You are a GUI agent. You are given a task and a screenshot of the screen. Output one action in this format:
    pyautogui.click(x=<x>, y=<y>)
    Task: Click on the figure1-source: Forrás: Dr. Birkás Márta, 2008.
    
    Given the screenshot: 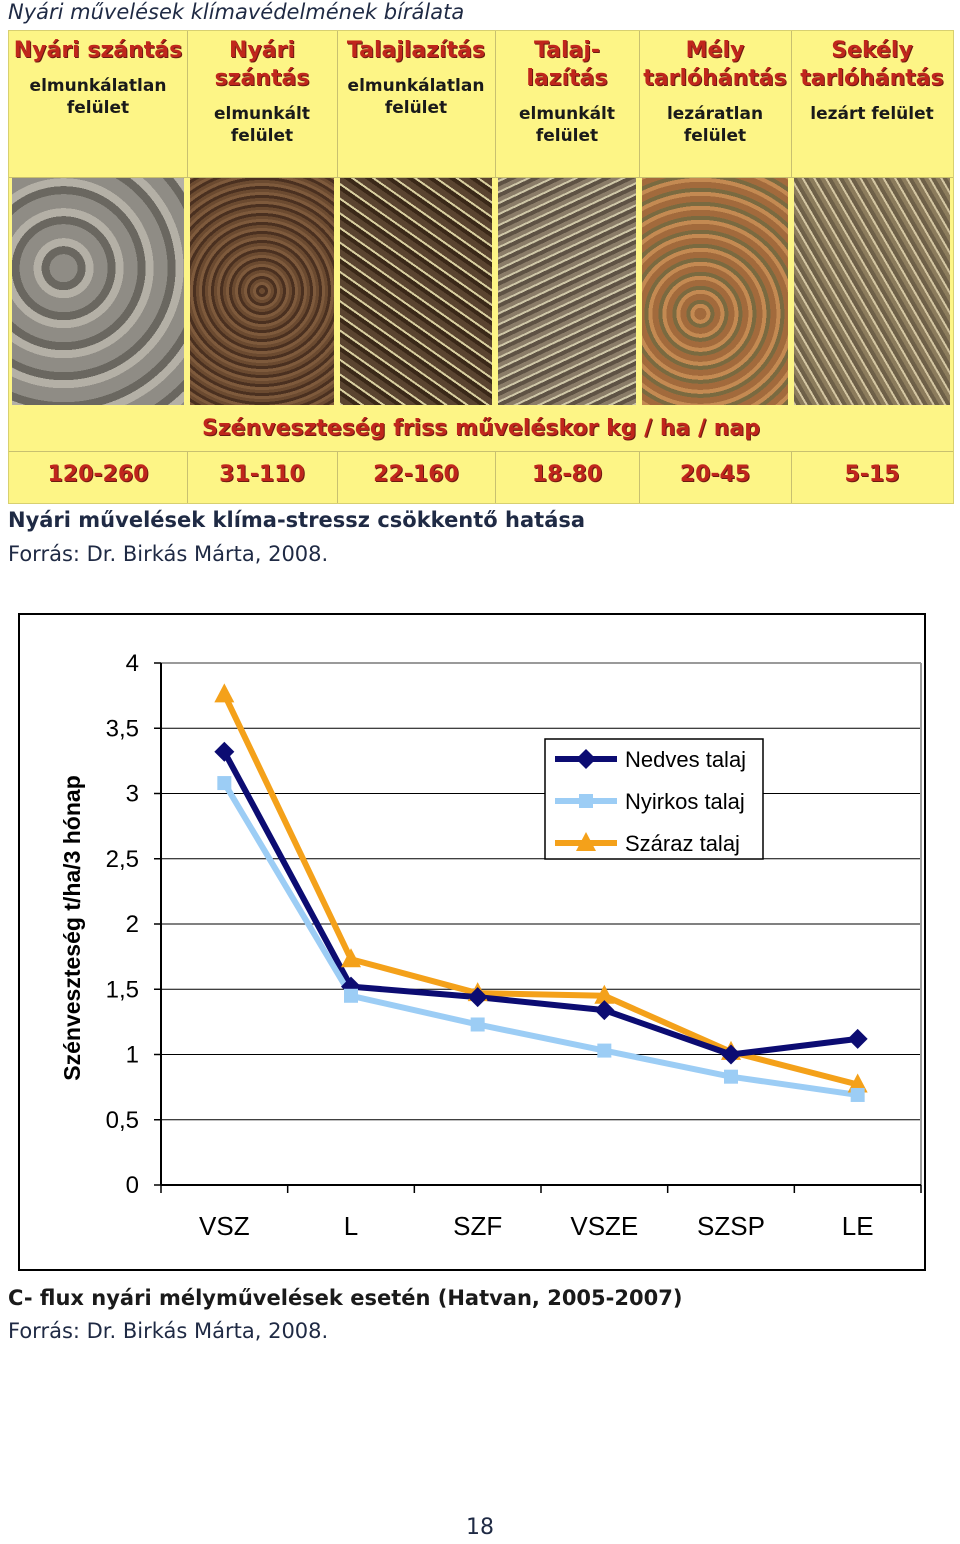 What is the action you would take?
    pyautogui.click(x=168, y=554)
    